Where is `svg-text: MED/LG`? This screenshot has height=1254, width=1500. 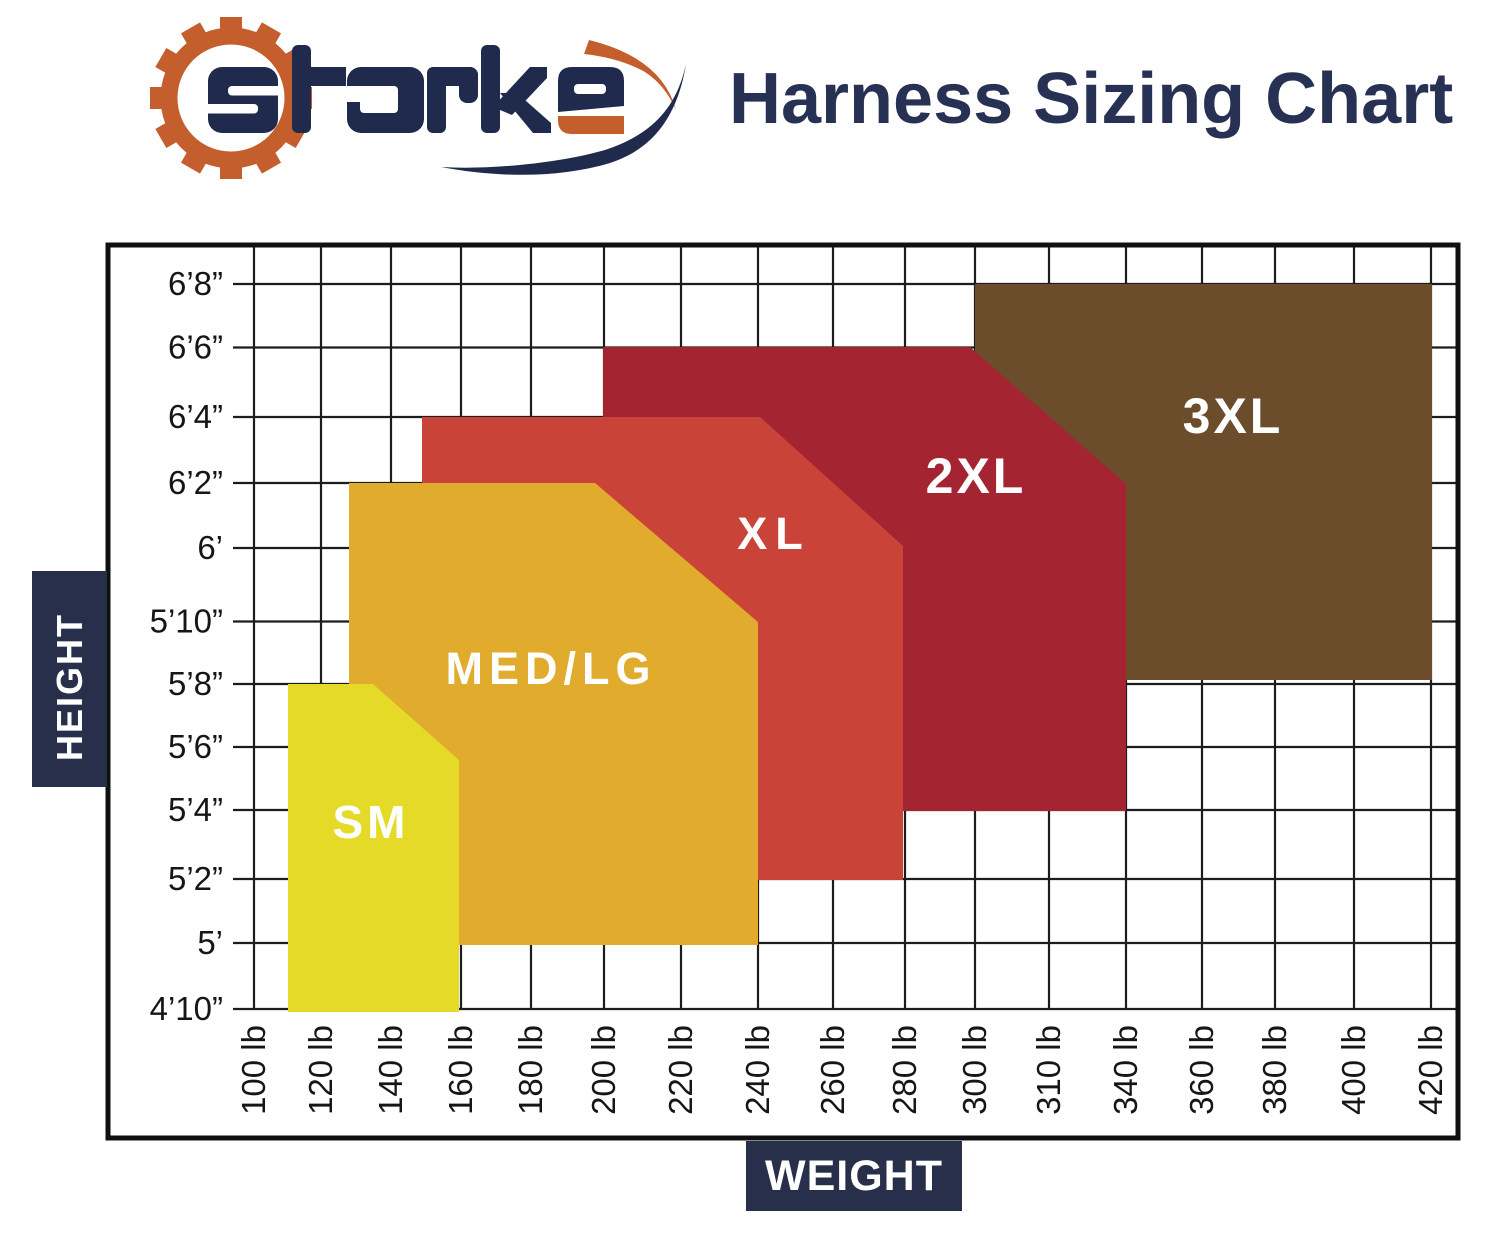
svg-text: MED/LG is located at coordinates (551, 668).